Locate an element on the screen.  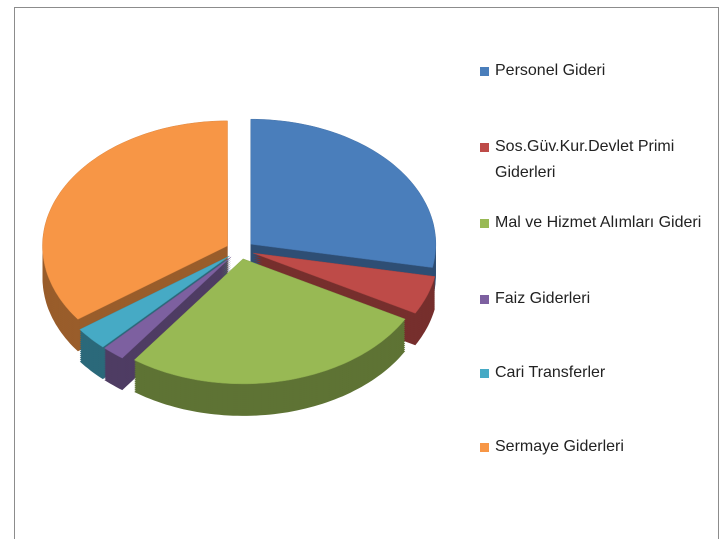
legend-item: Cari Transferler is located at coordinates (592, 373).